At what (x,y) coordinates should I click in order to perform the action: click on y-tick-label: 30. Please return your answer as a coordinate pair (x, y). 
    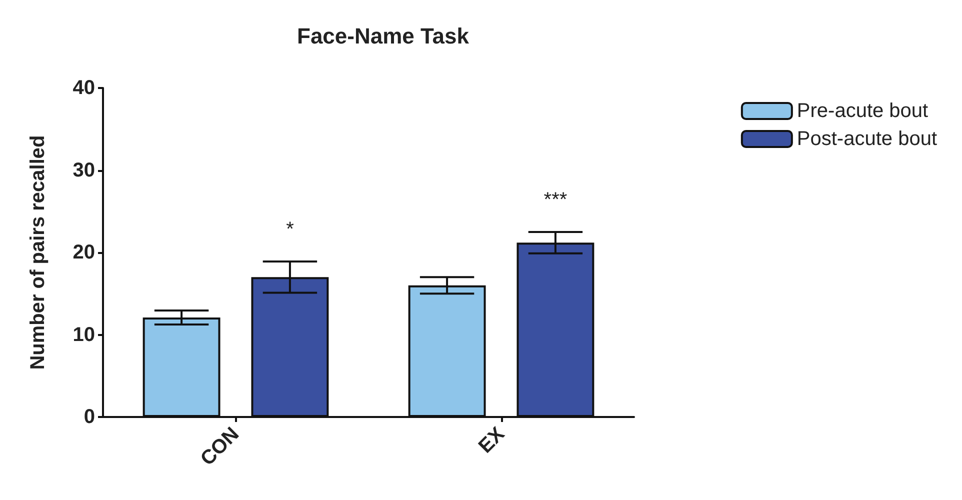
    Looking at the image, I should click on (83, 170).